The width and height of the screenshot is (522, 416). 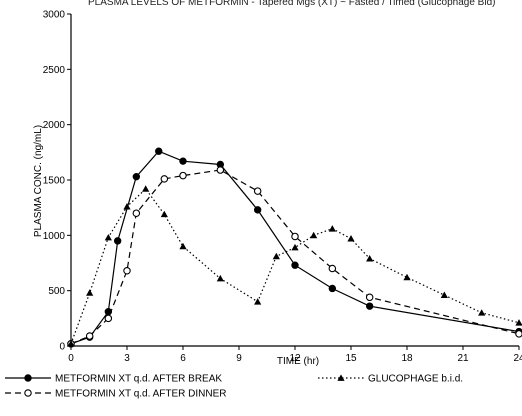 I want to click on x-tick-label: 24, so click(x=517, y=358).